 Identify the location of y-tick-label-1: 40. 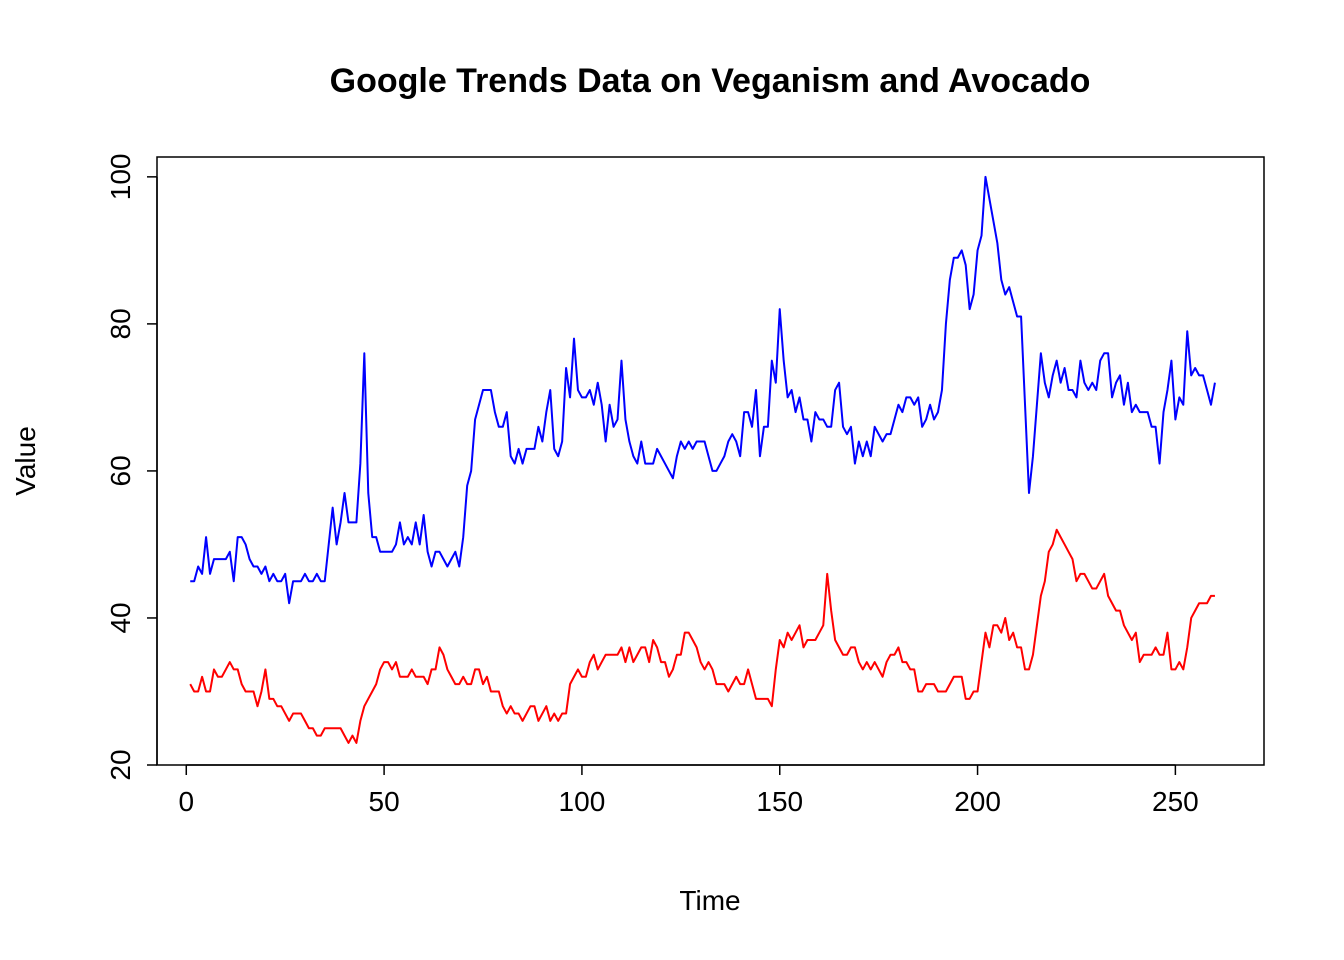
(120, 617).